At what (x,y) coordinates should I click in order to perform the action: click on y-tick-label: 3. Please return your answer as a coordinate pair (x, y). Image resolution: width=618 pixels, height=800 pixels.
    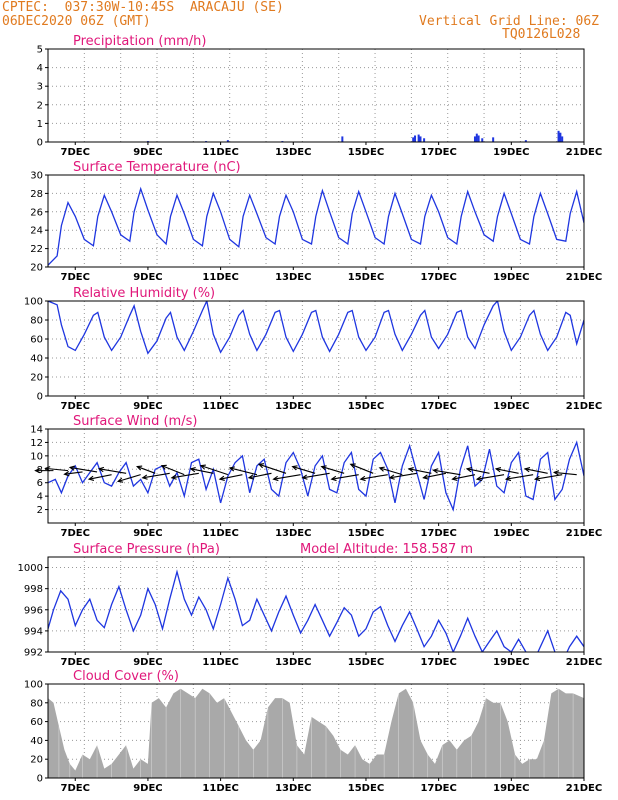
    Looking at the image, I should click on (40, 87).